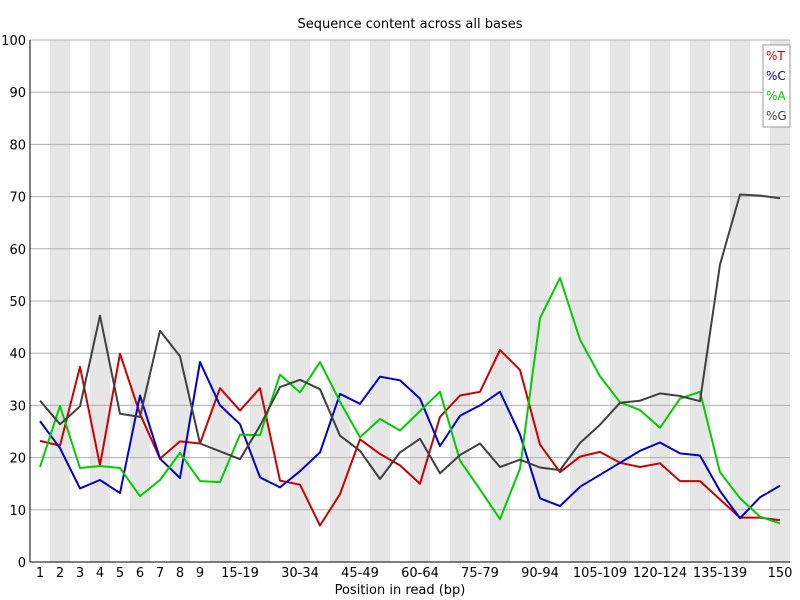 Image resolution: width=800 pixels, height=600 pixels. Describe the element at coordinates (660, 573) in the screenshot. I see `x-tick-label: 120-124` at that location.